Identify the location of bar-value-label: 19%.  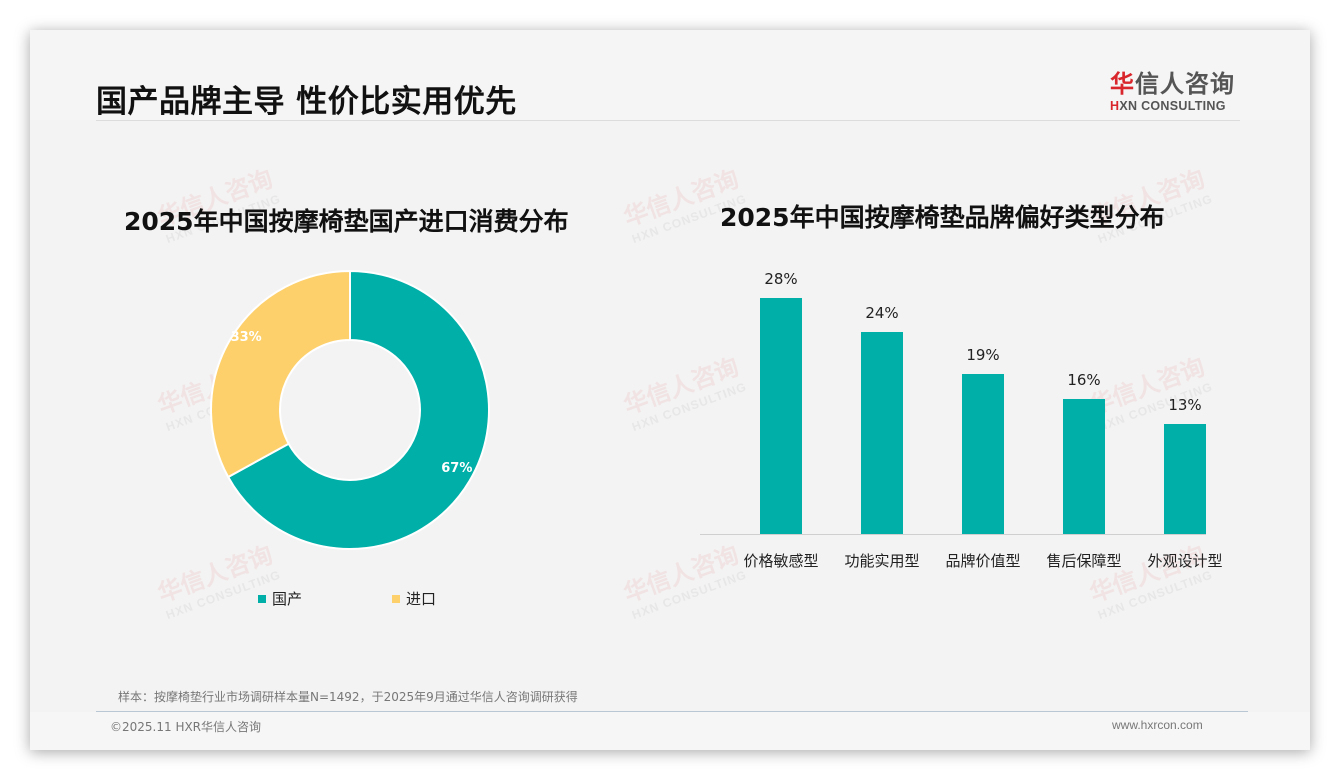
(983, 354).